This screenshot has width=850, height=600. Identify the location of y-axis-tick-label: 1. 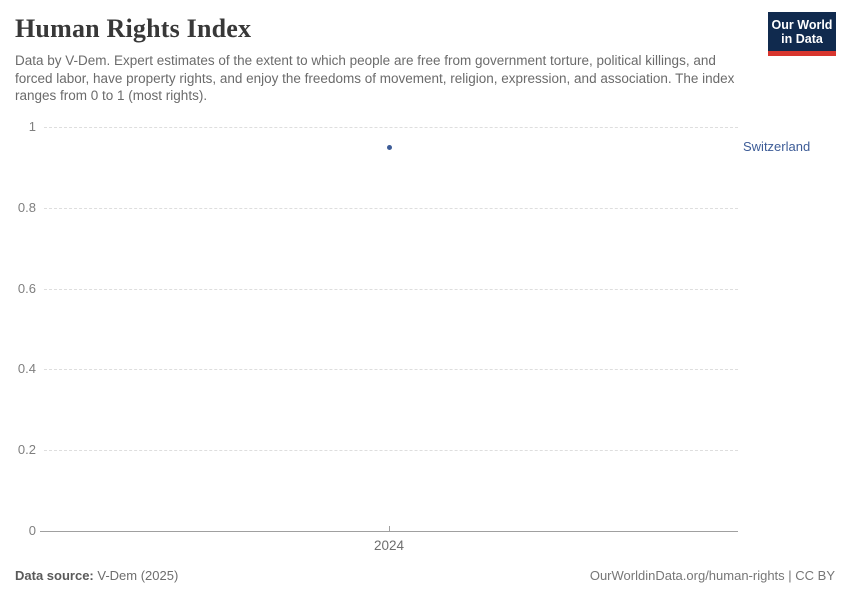
(32, 126).